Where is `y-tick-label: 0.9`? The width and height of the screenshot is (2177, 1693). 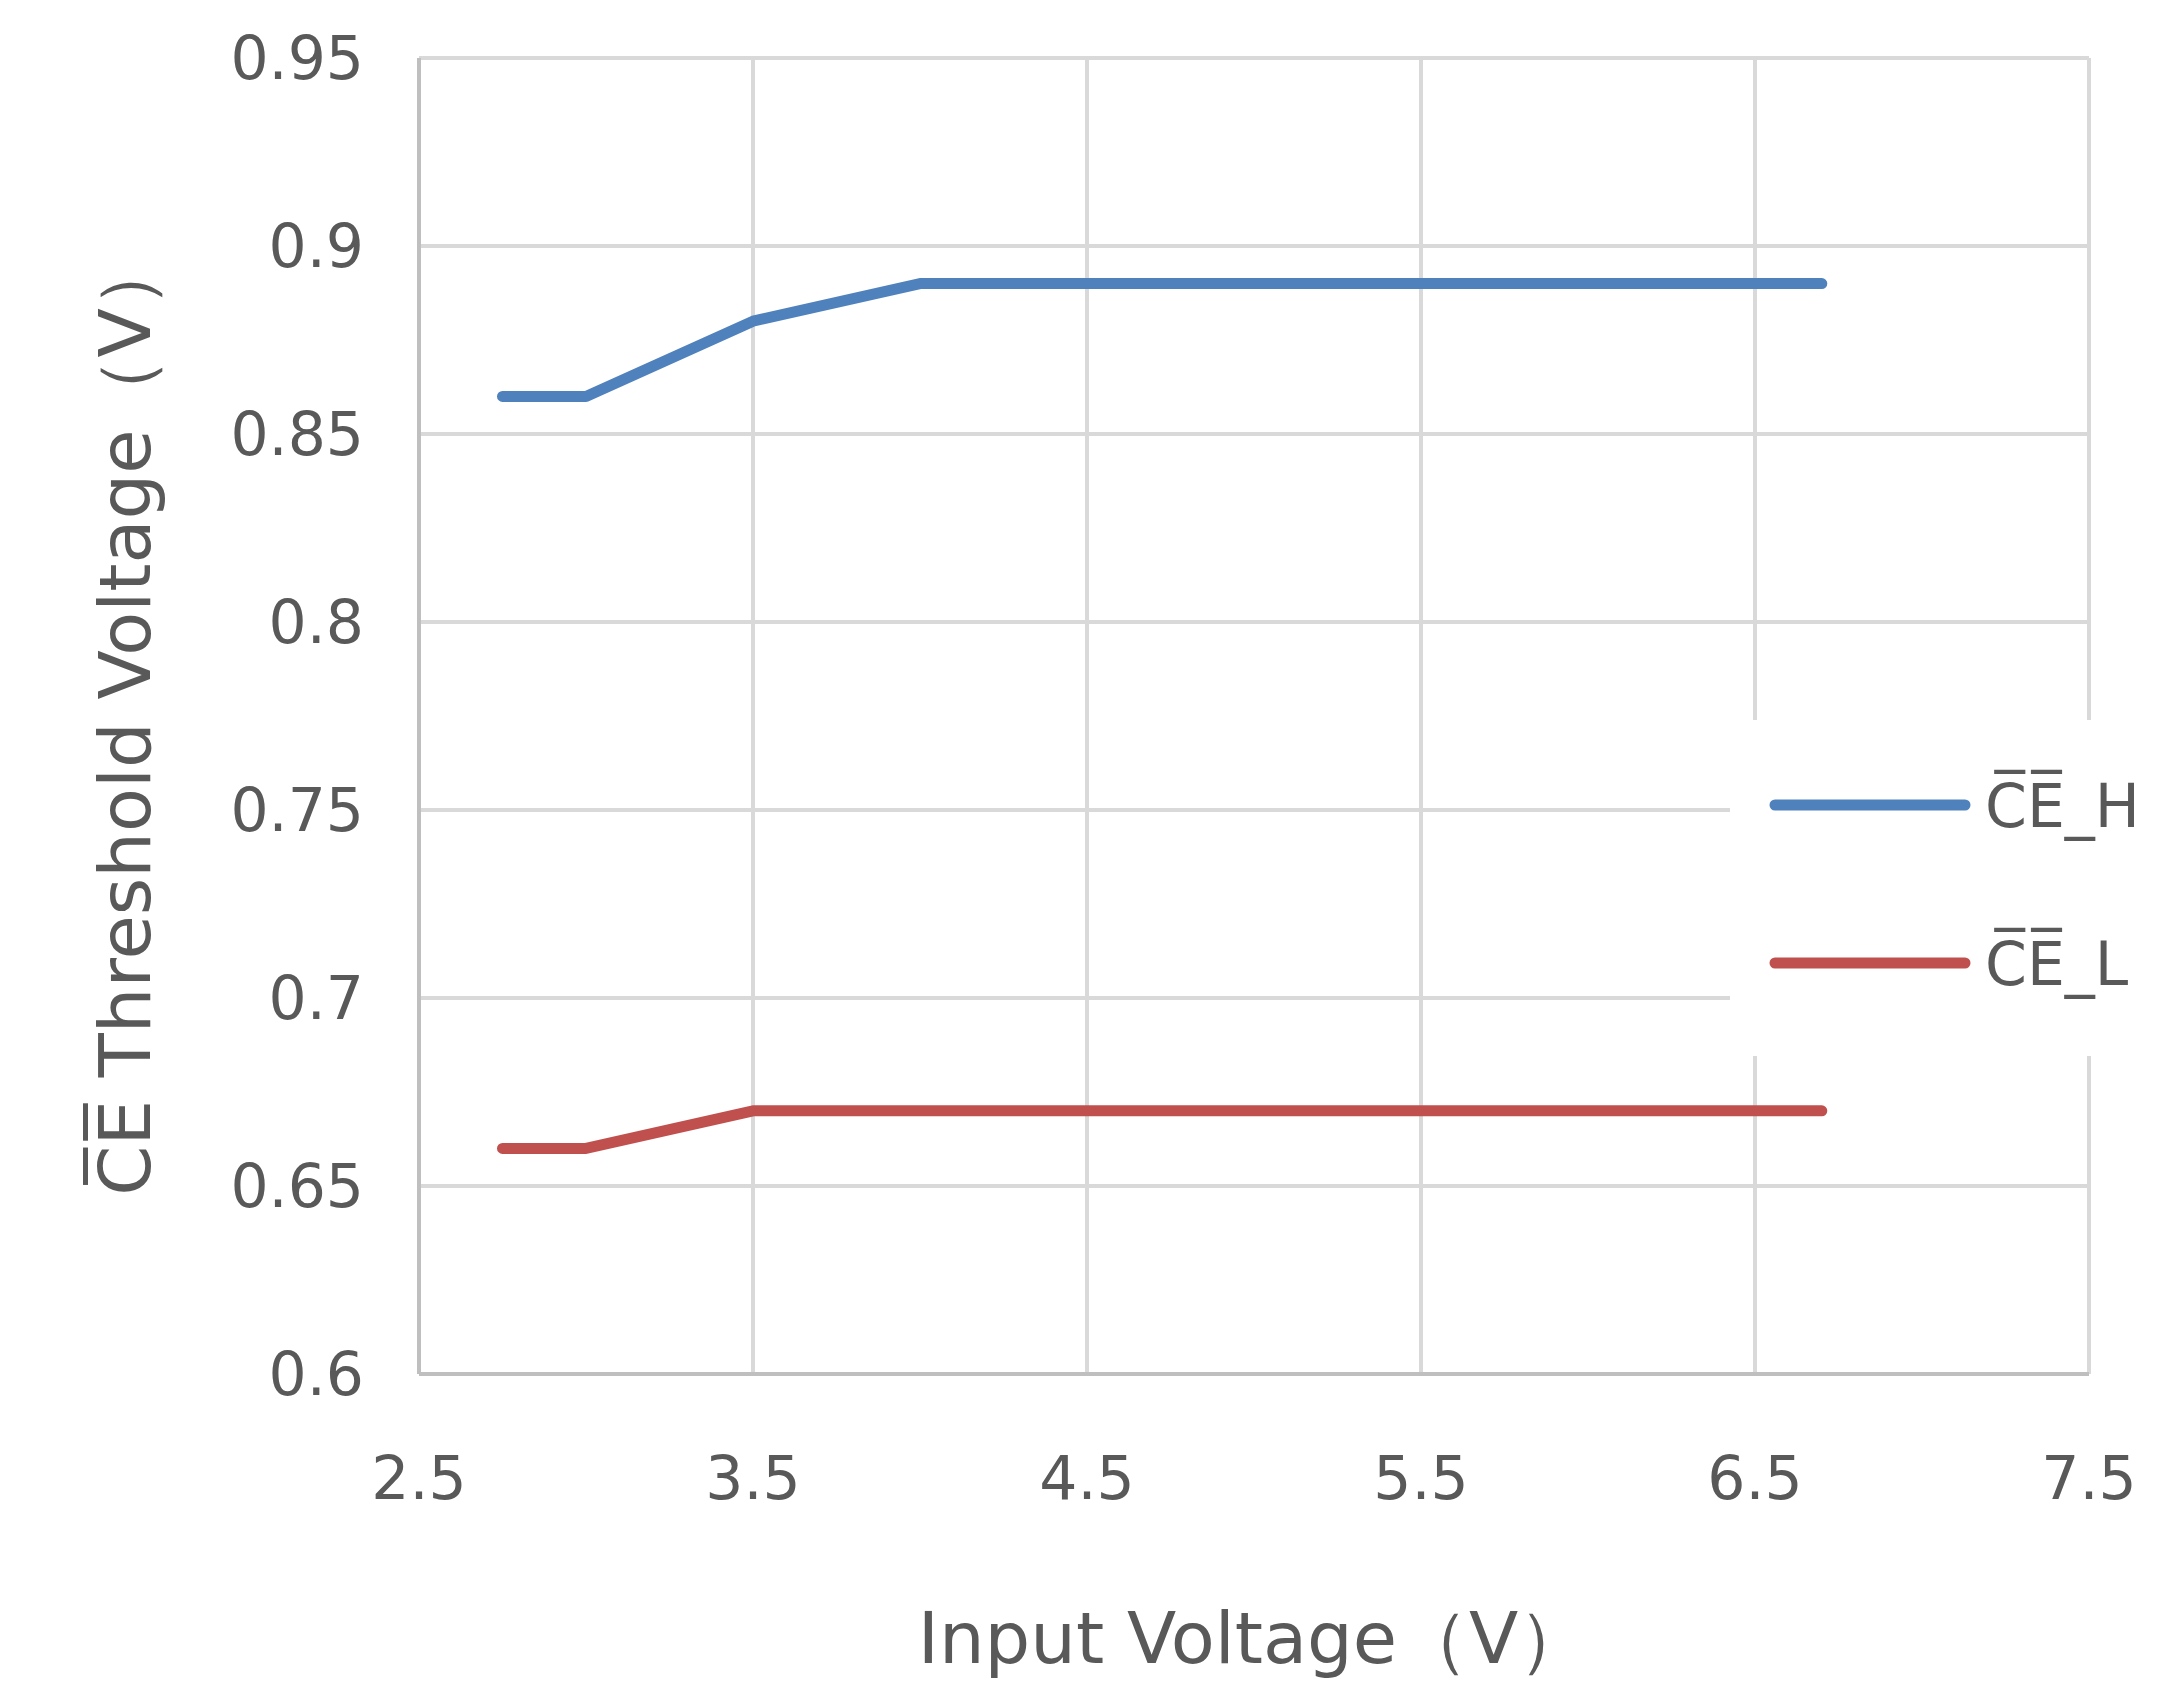 y-tick-label: 0.9 is located at coordinates (316, 246).